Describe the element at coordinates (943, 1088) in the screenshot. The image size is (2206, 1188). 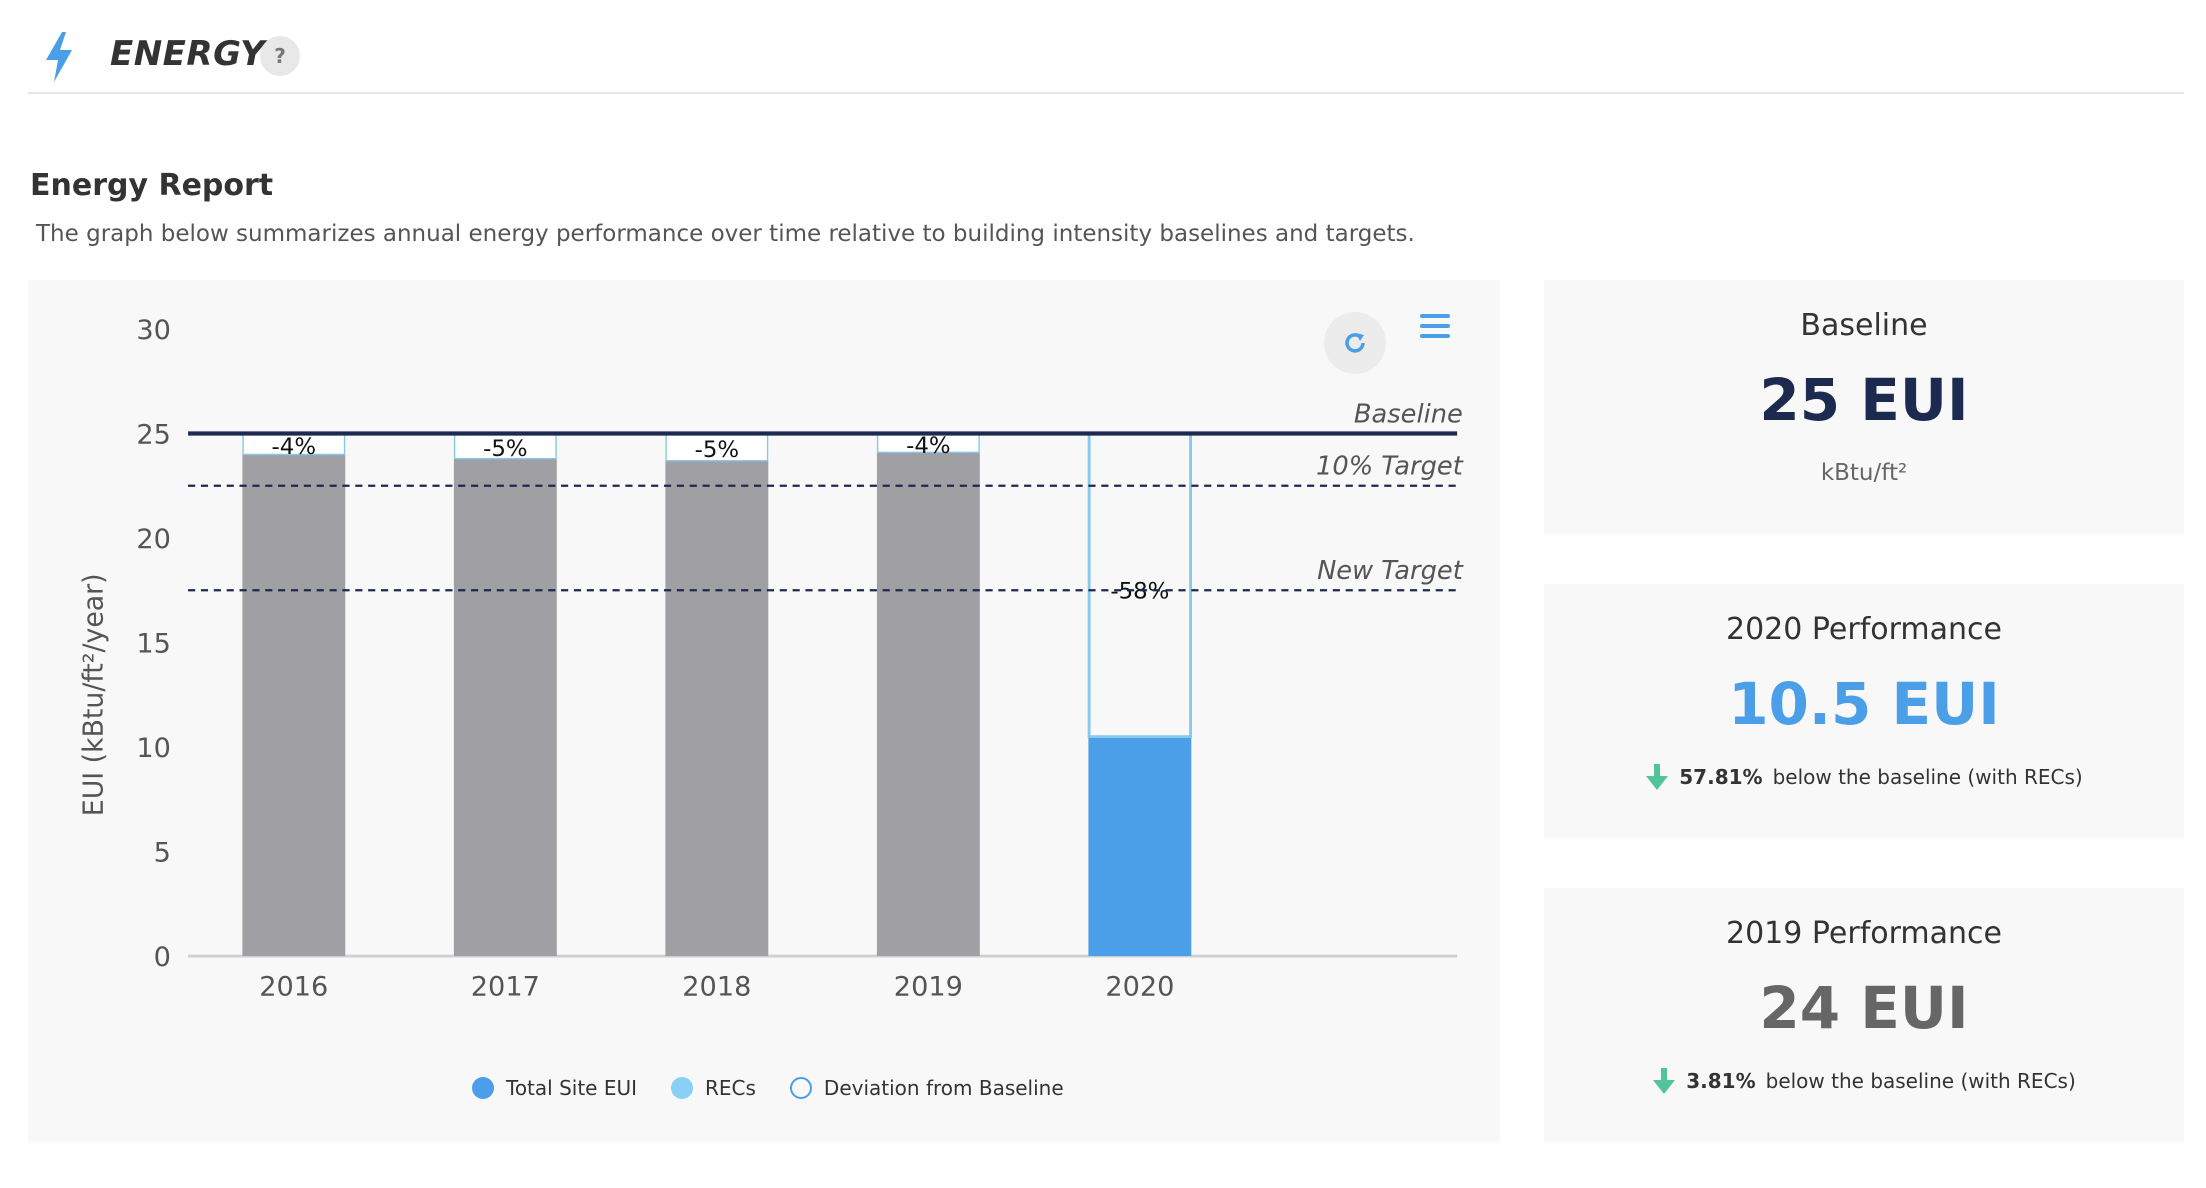
I see `legend-label-deviation: Deviation from Baseline` at that location.